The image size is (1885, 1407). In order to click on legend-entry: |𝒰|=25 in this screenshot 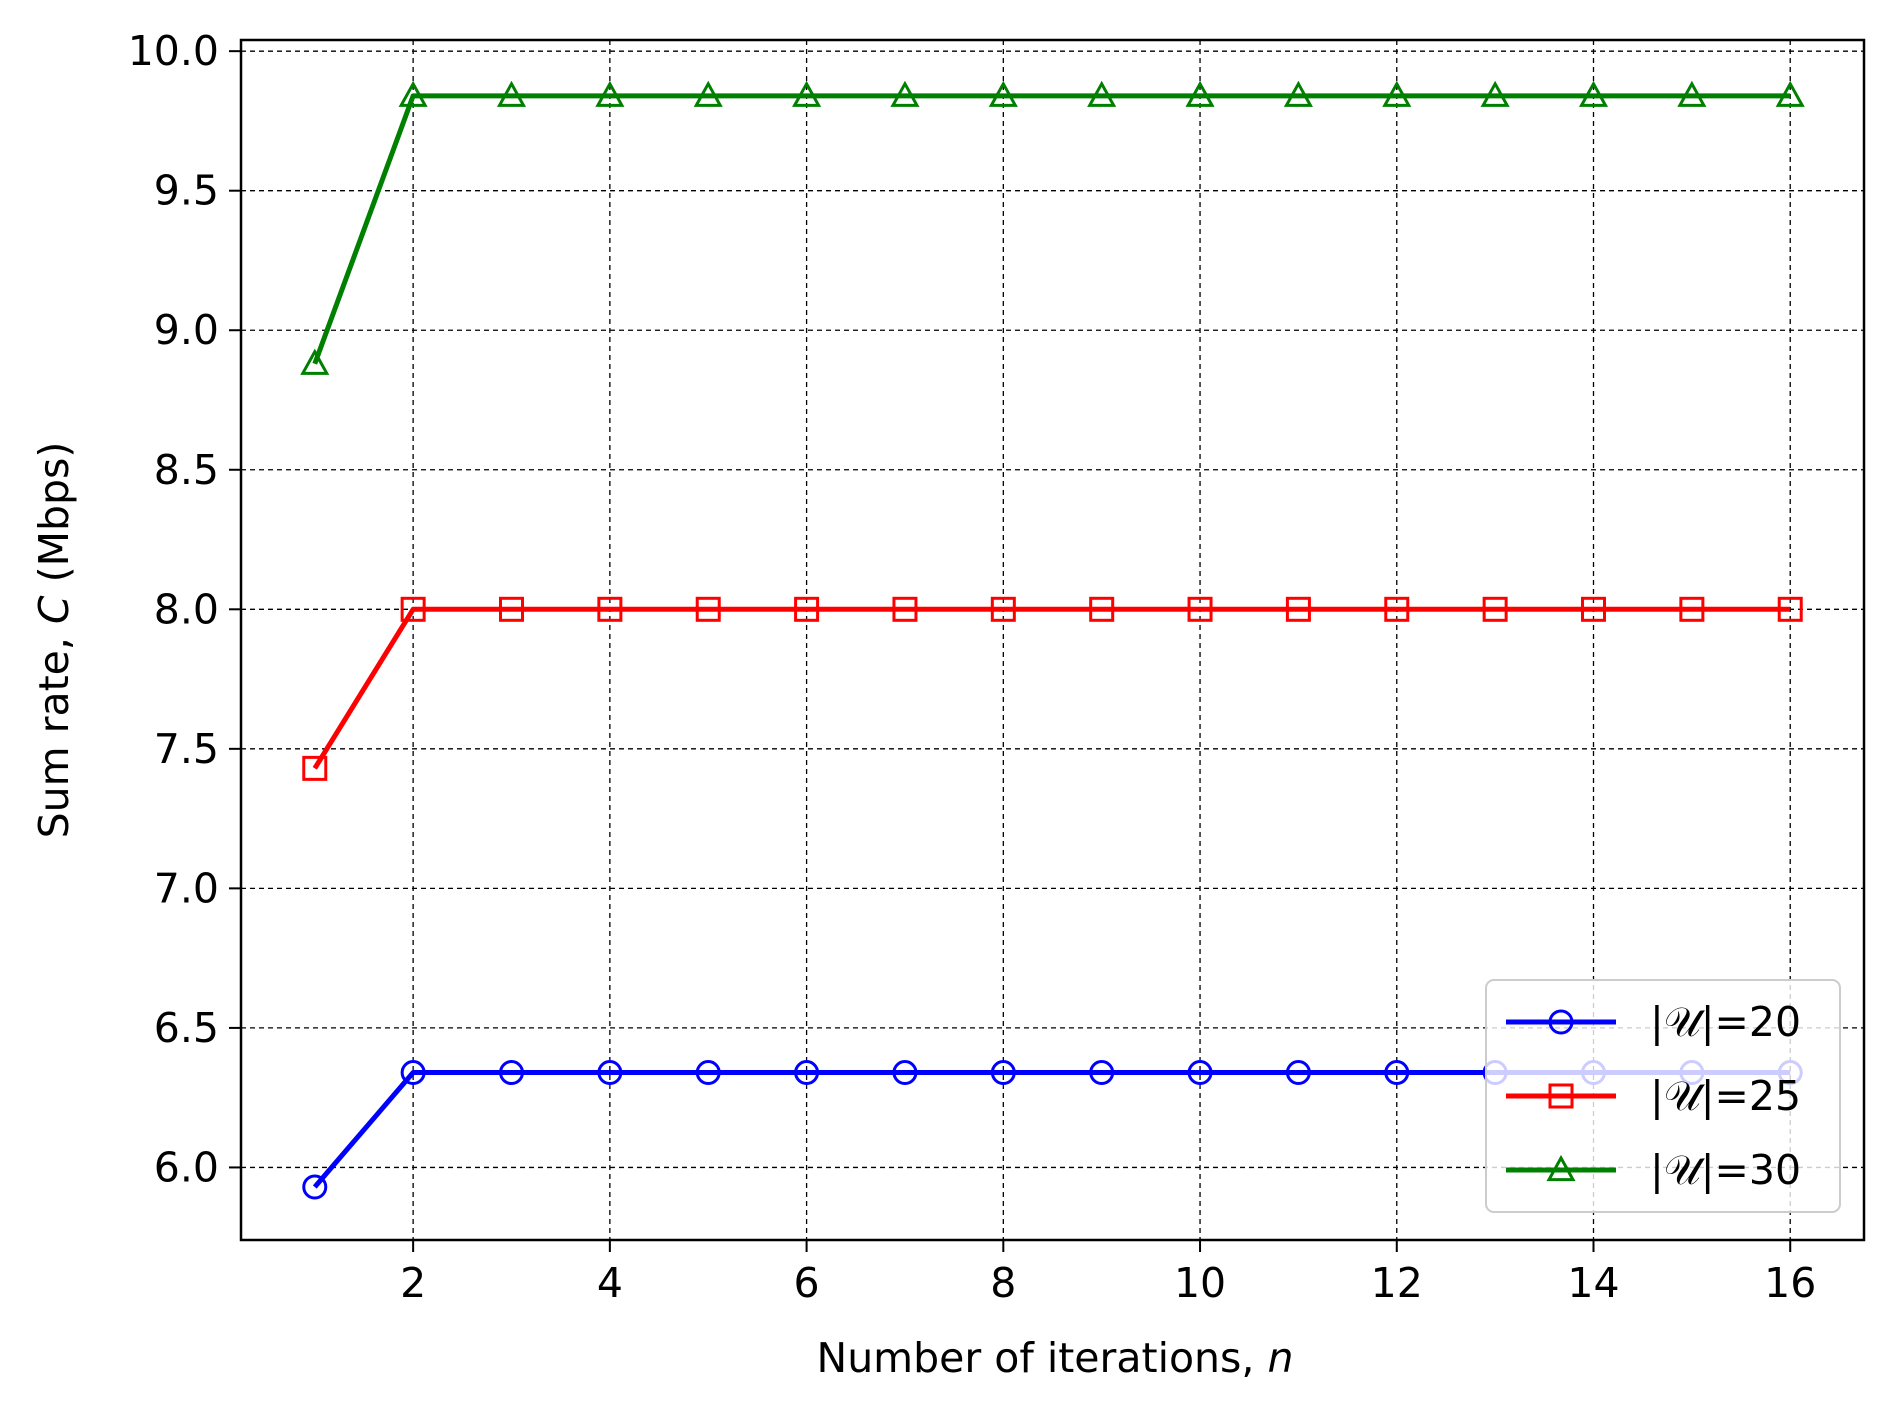, I will do `click(1653, 1096)`.